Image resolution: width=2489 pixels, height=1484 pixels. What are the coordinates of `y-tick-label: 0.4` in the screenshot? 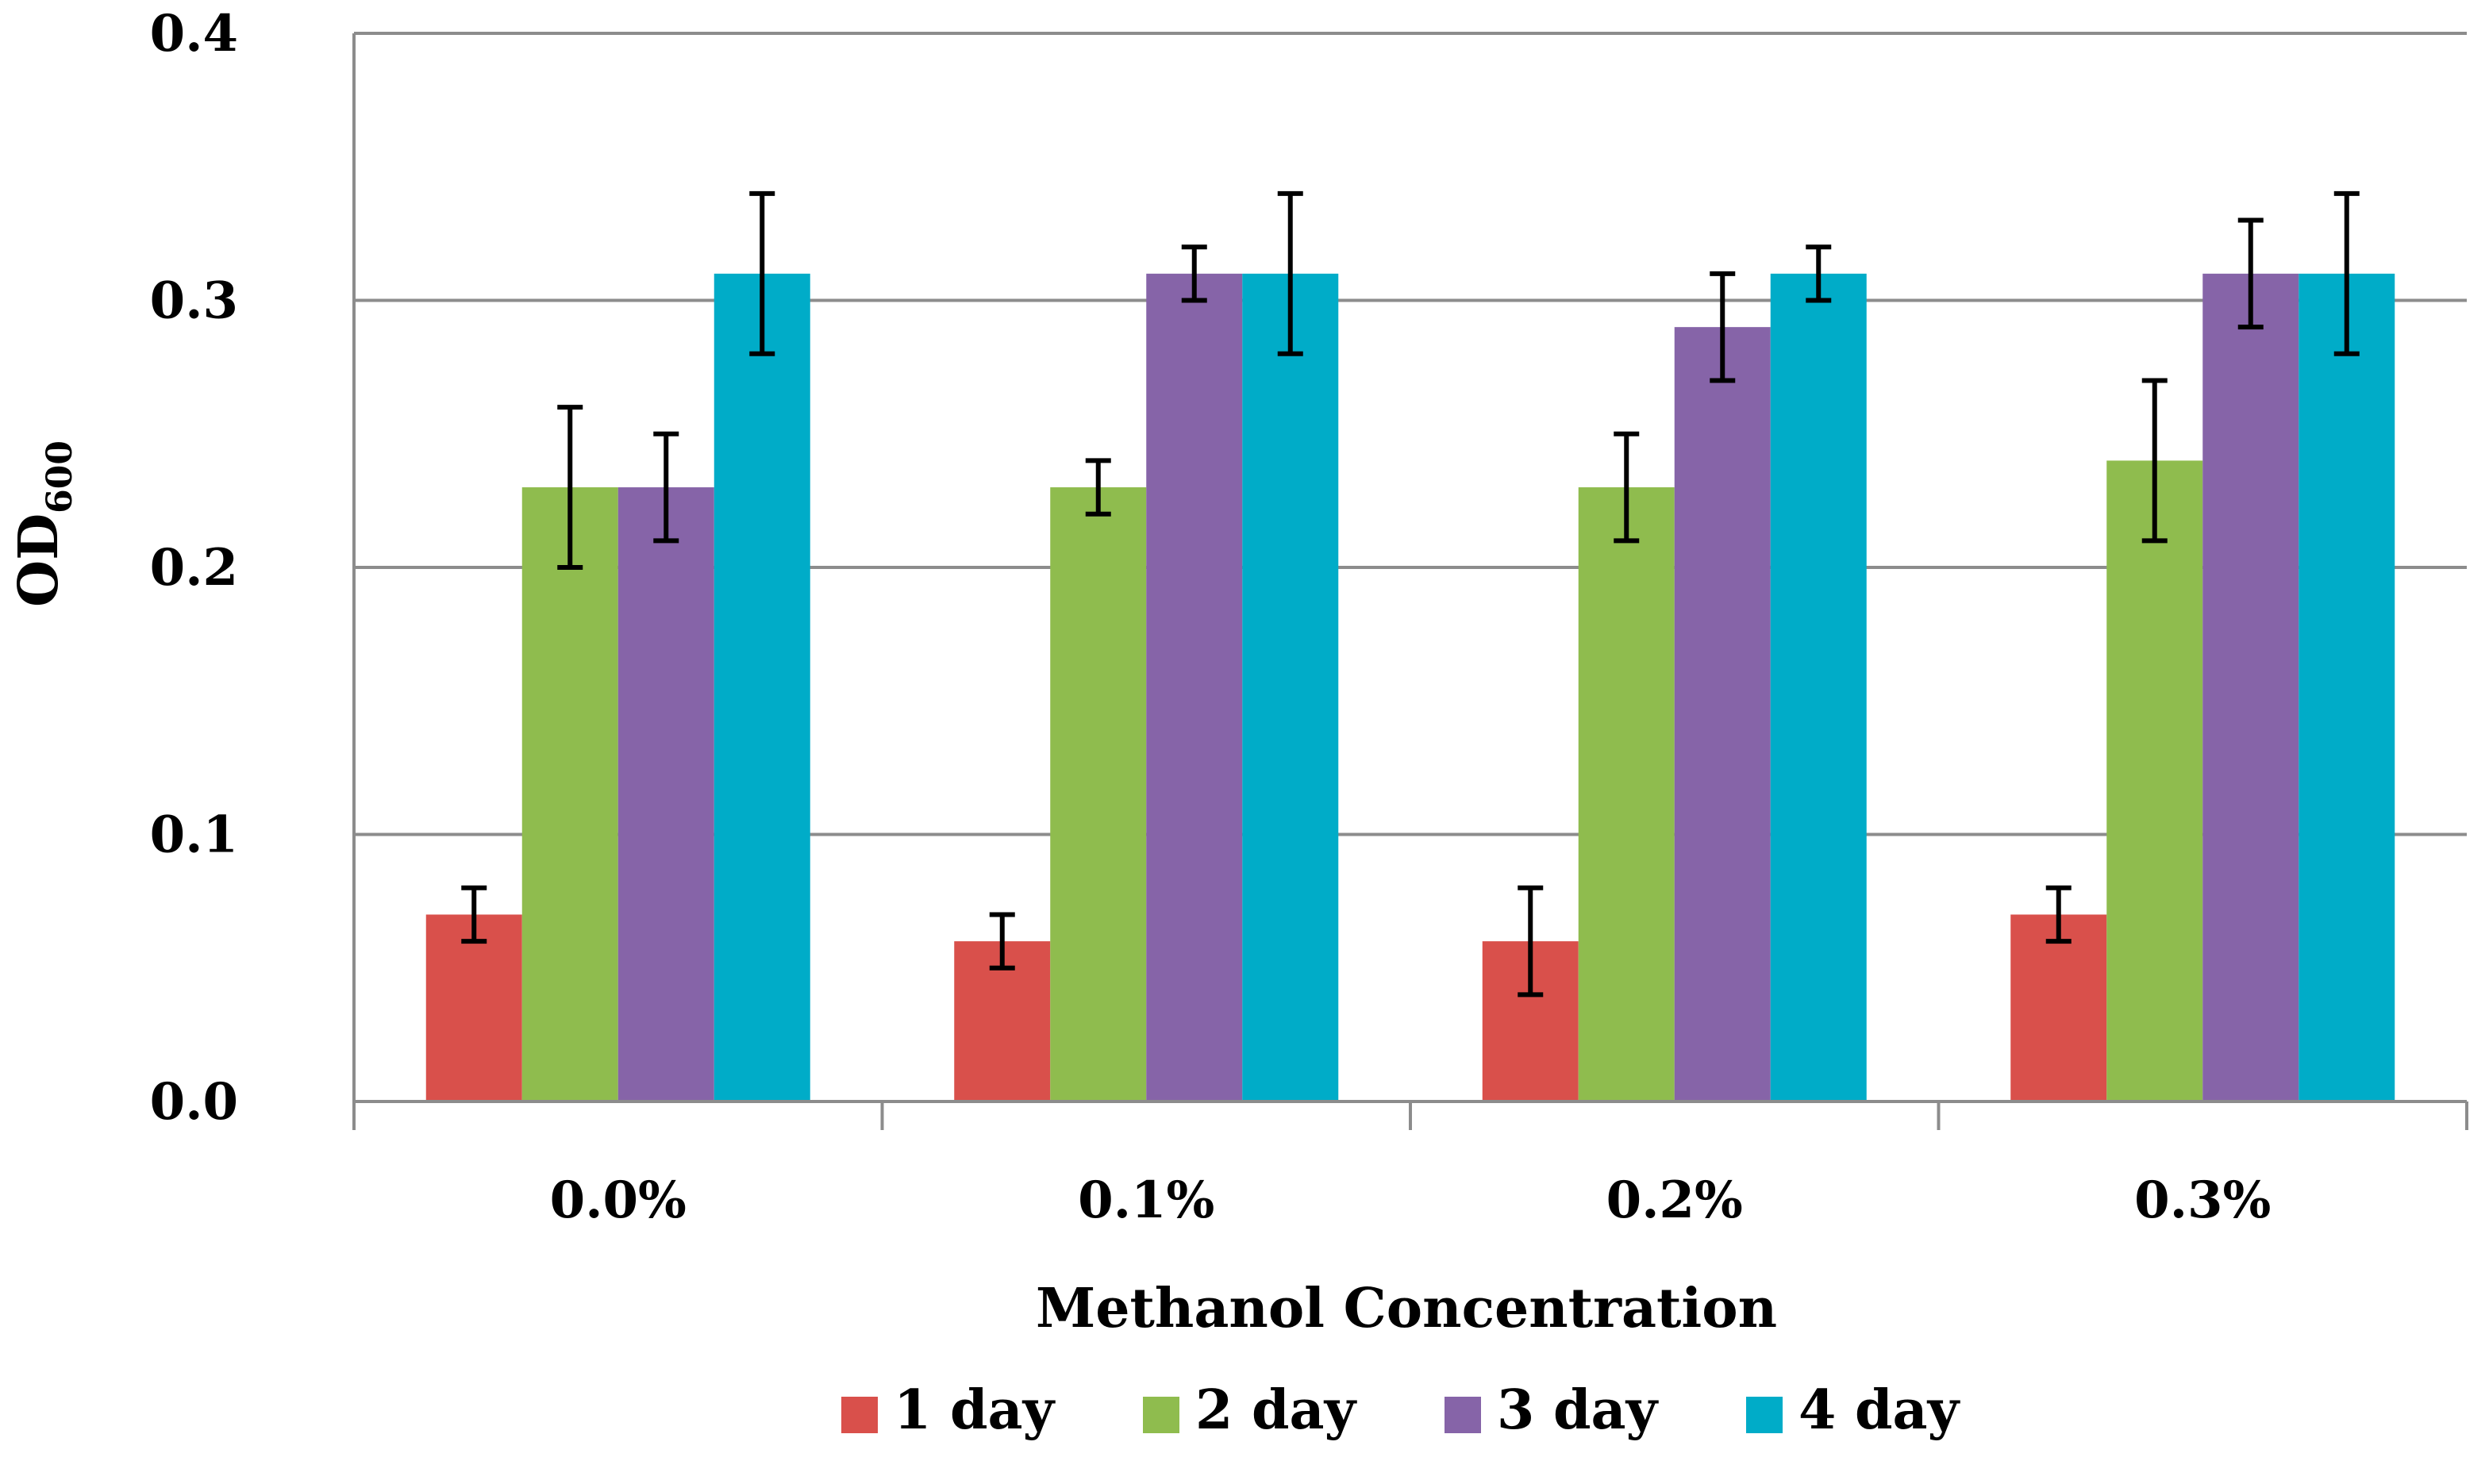 It's located at (194, 33).